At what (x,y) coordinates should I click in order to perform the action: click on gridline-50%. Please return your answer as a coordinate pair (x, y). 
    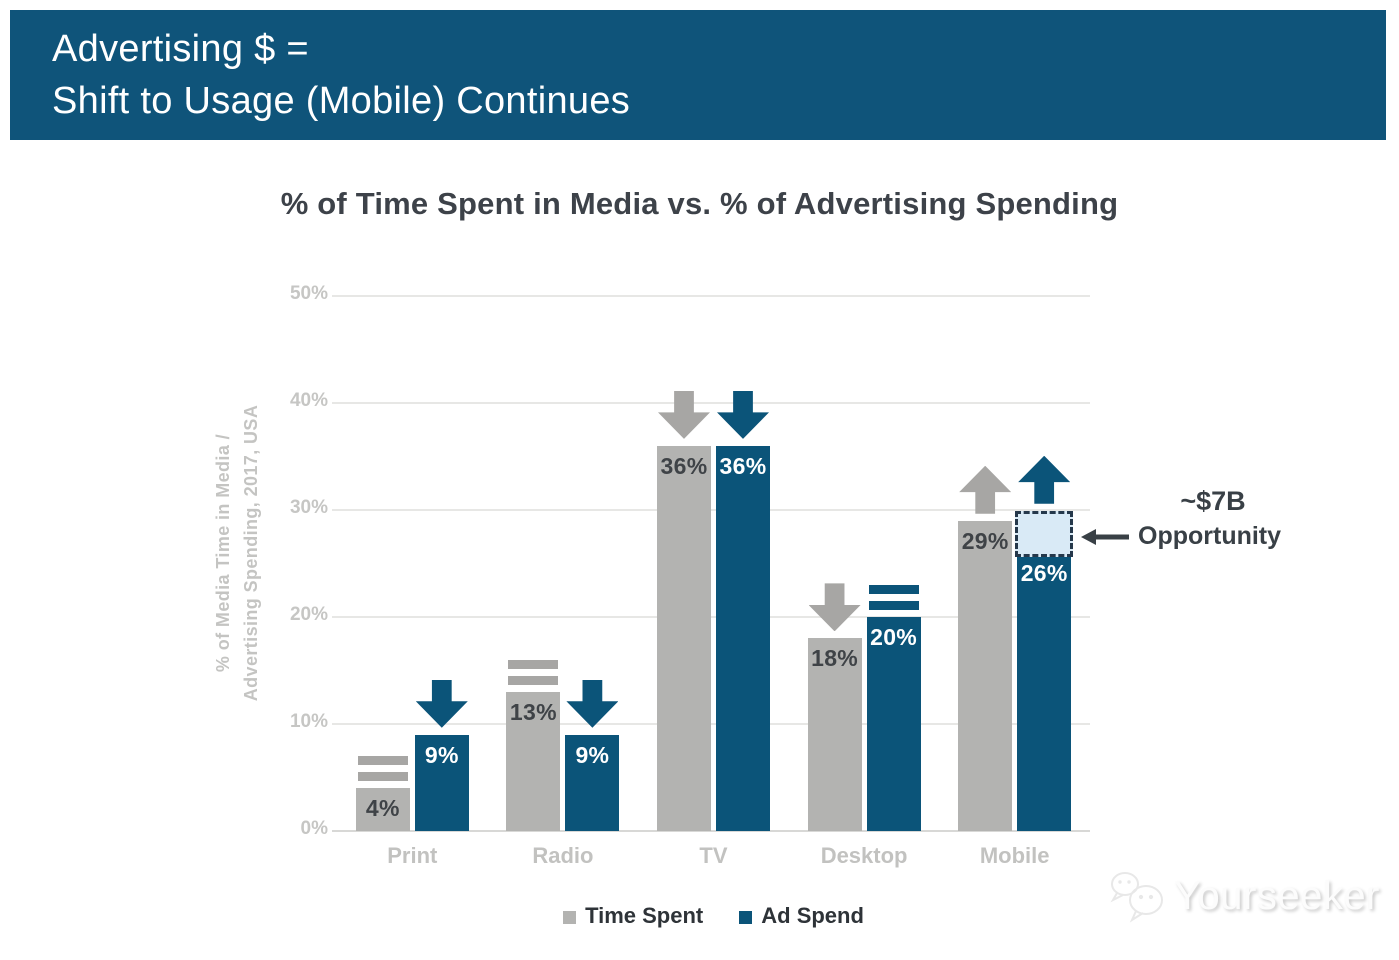
    Looking at the image, I should click on (711, 296).